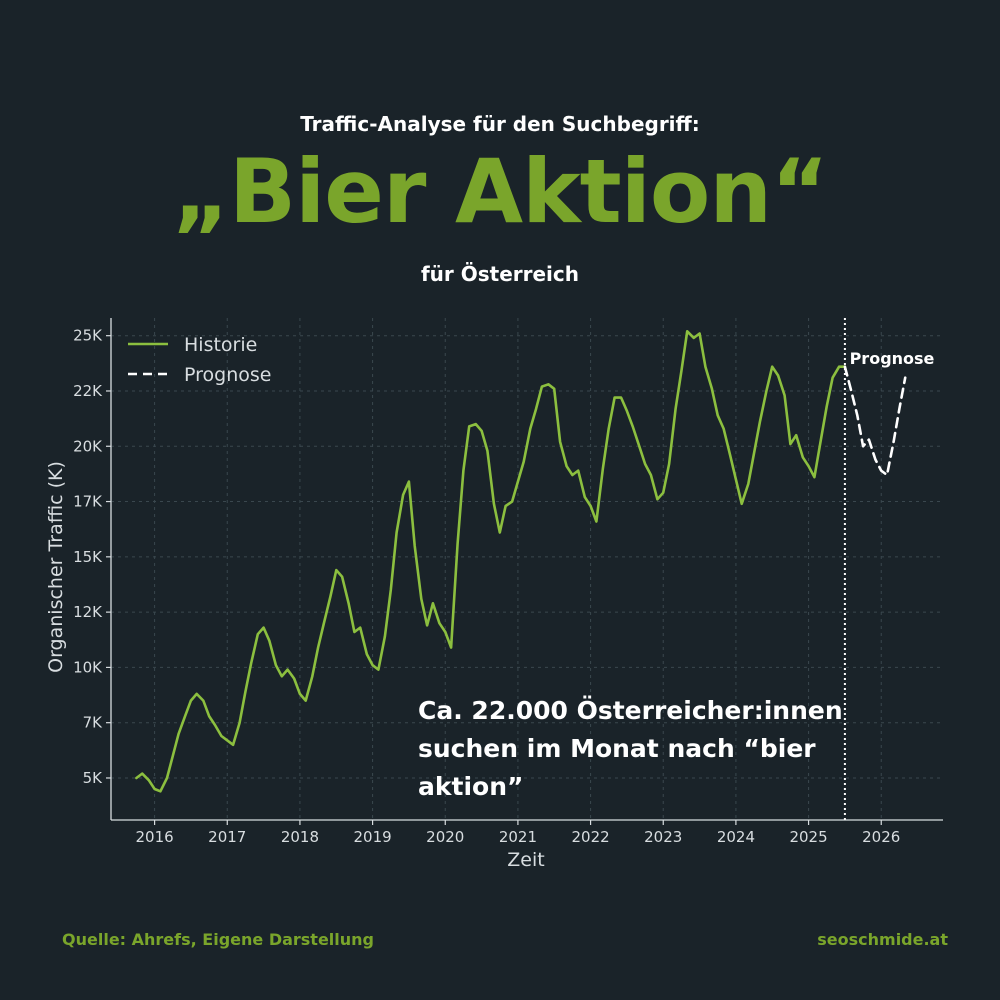  Describe the element at coordinates (882, 939) in the screenshot. I see `brand-link: seoschmide.at` at that location.